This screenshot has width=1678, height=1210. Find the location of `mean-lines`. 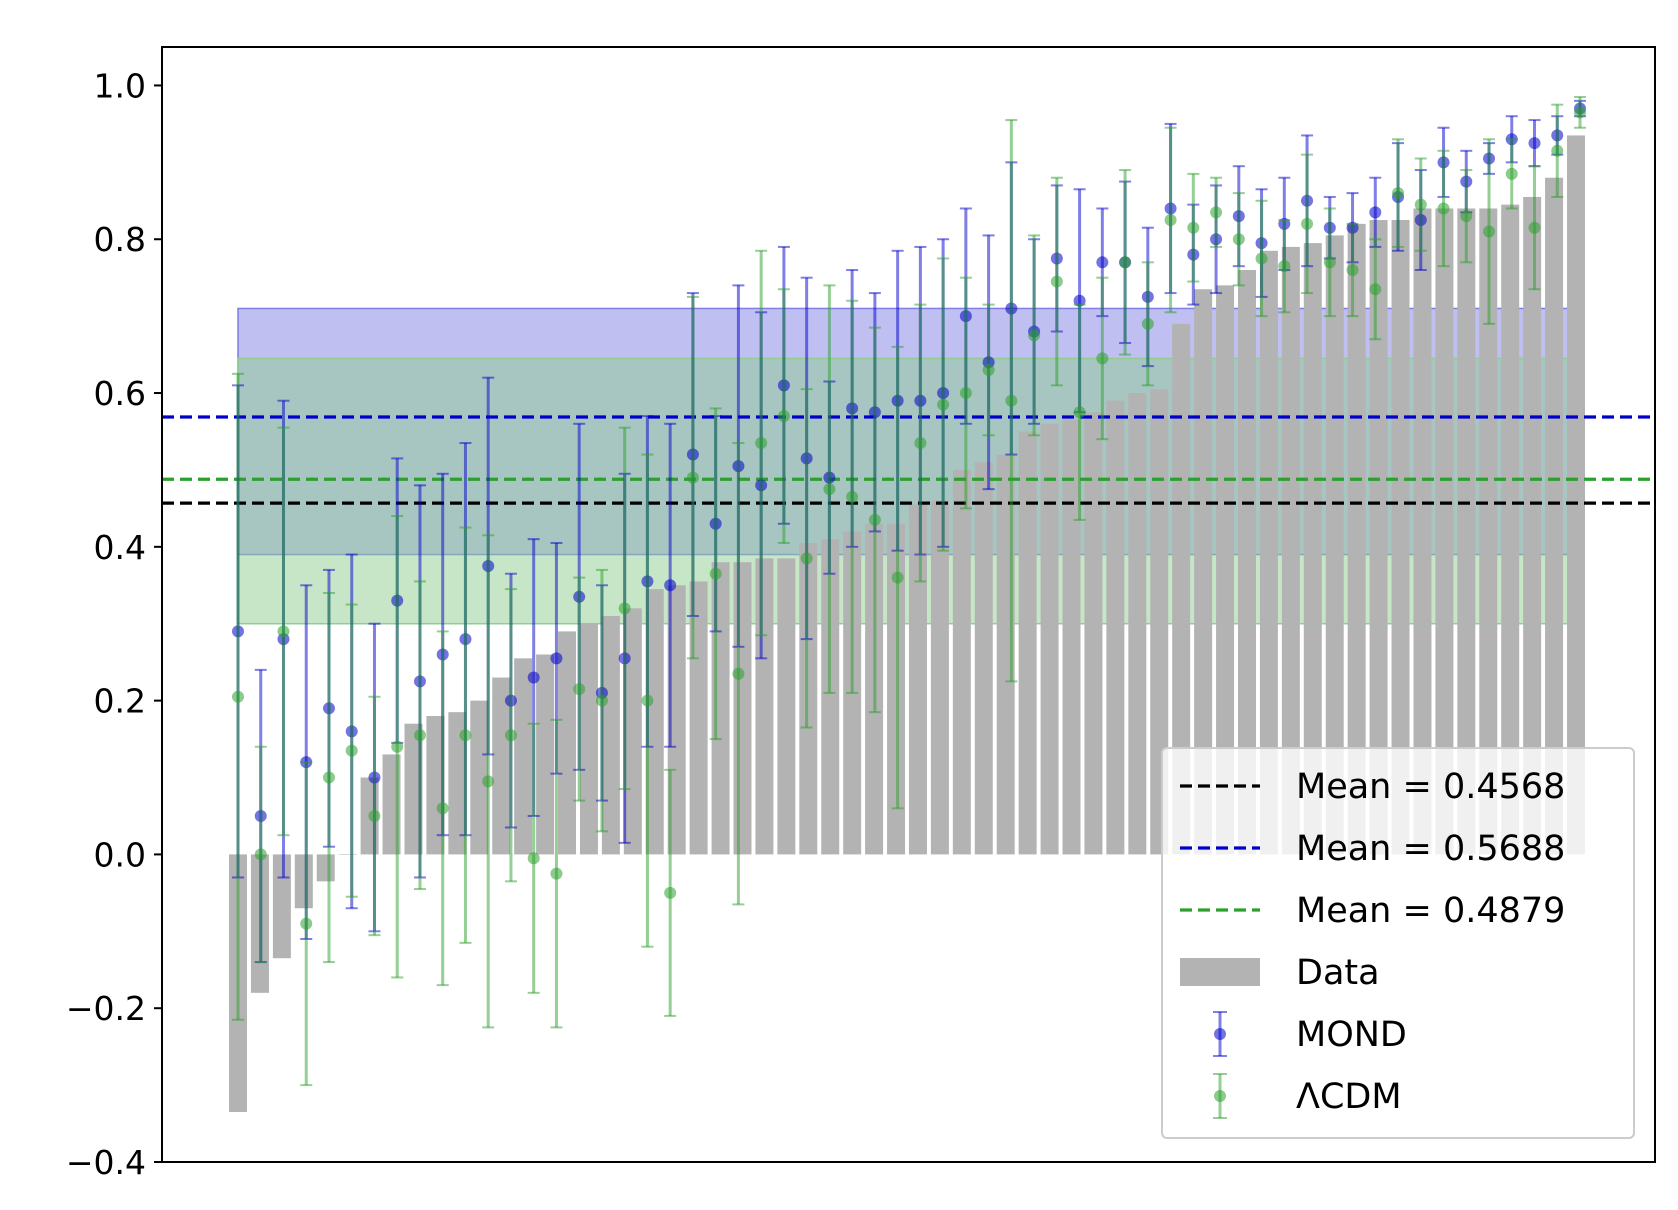

mean-lines is located at coordinates (908, 460).